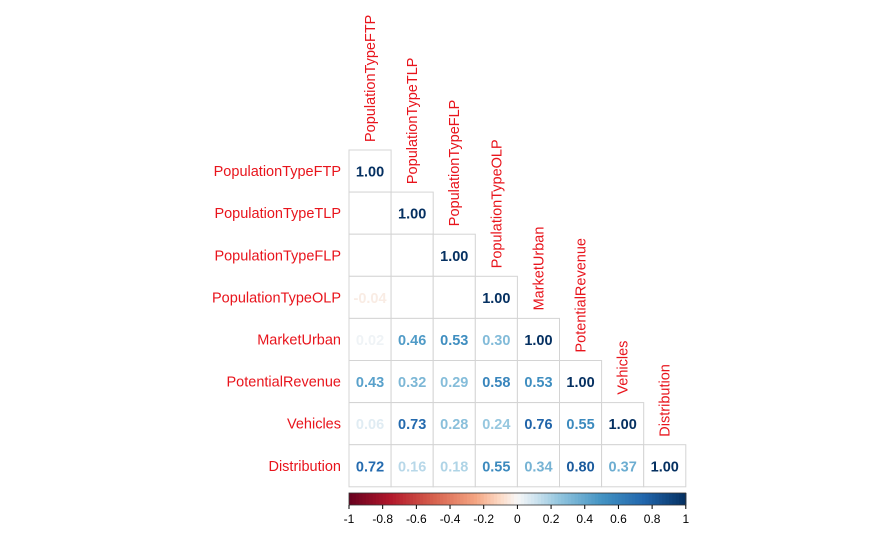 This screenshot has height=542, width=892. I want to click on correlation-value: 0.02, so click(370, 341).